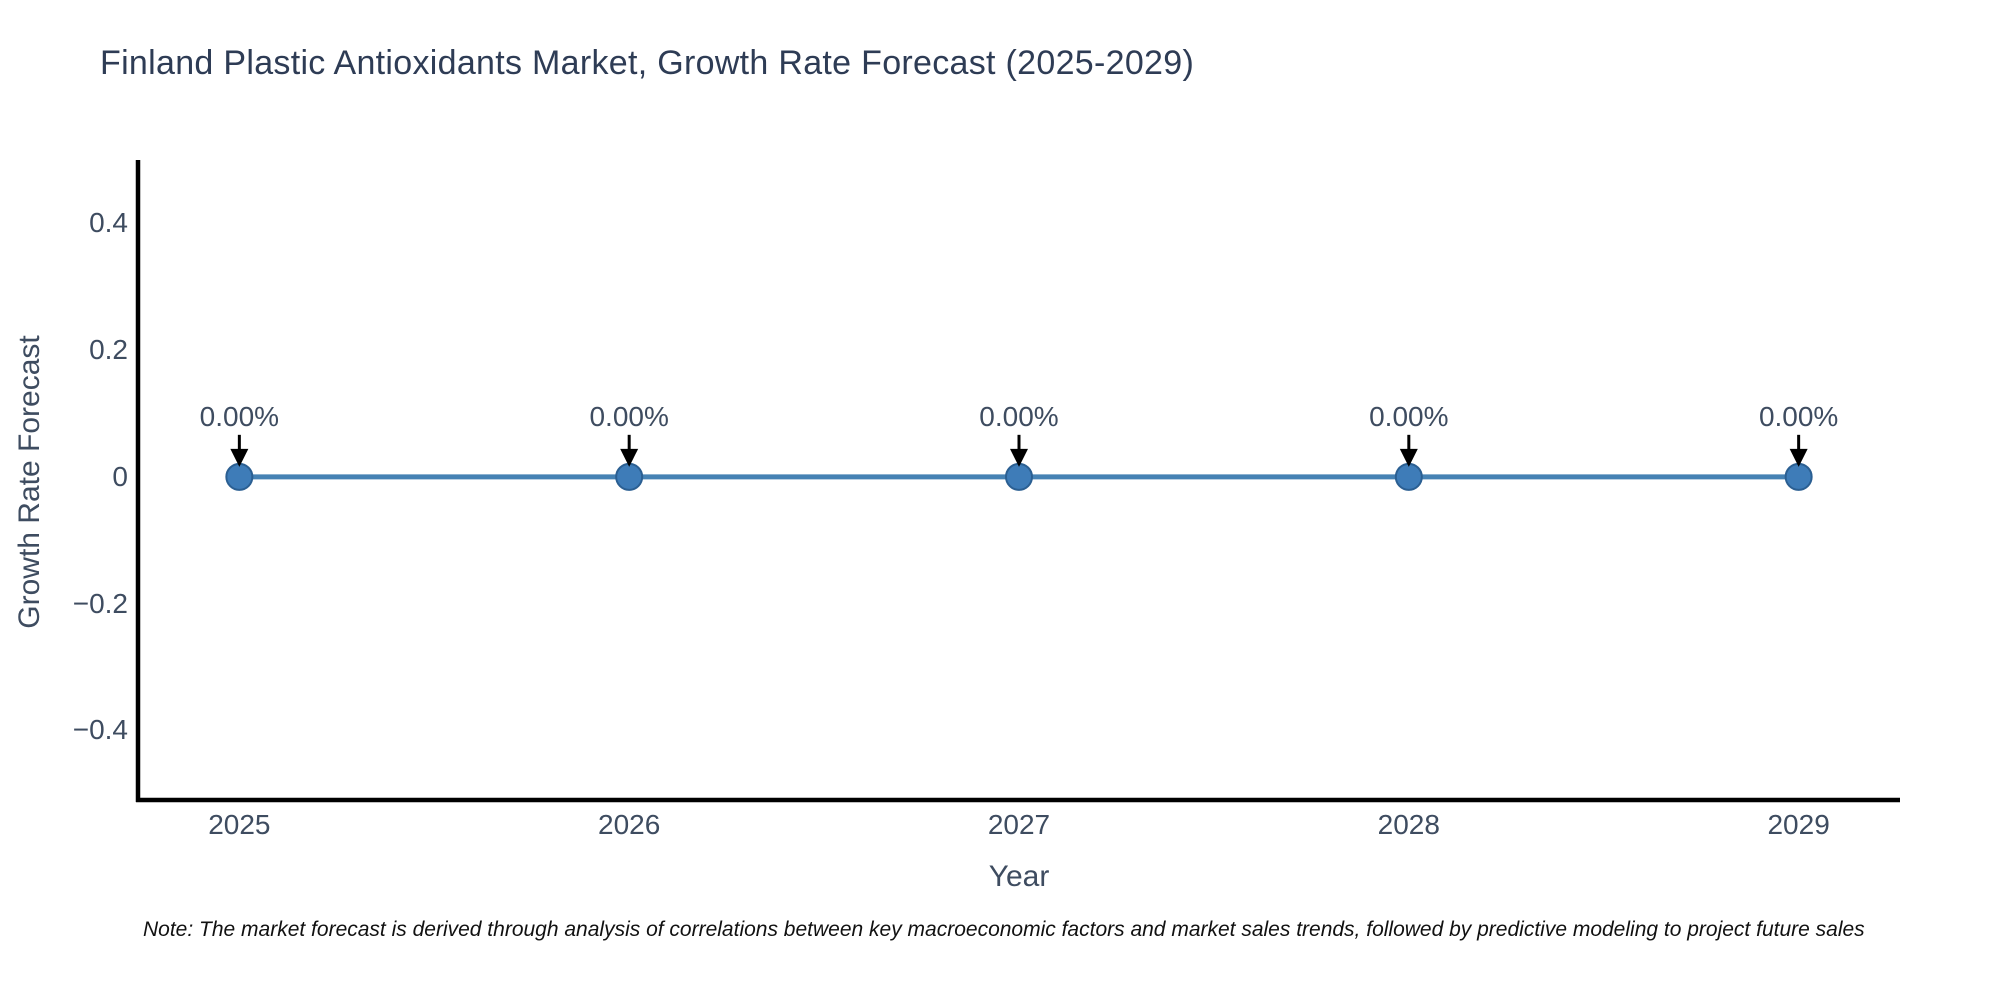  What do you see at coordinates (1019, 824) in the screenshot?
I see `x-tick-label: 2027` at bounding box center [1019, 824].